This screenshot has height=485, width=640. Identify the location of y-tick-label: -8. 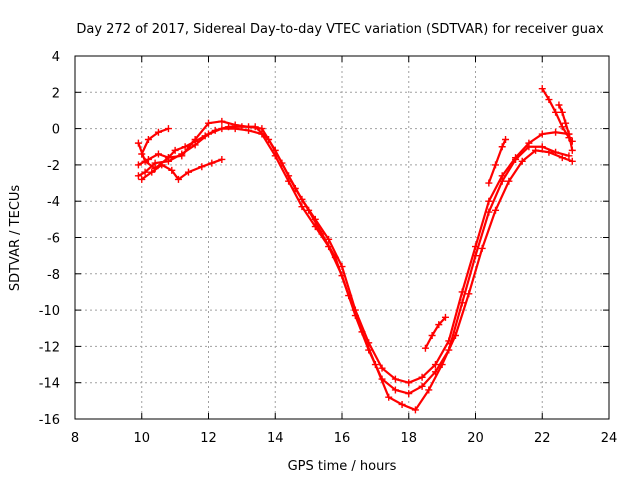
(53, 275).